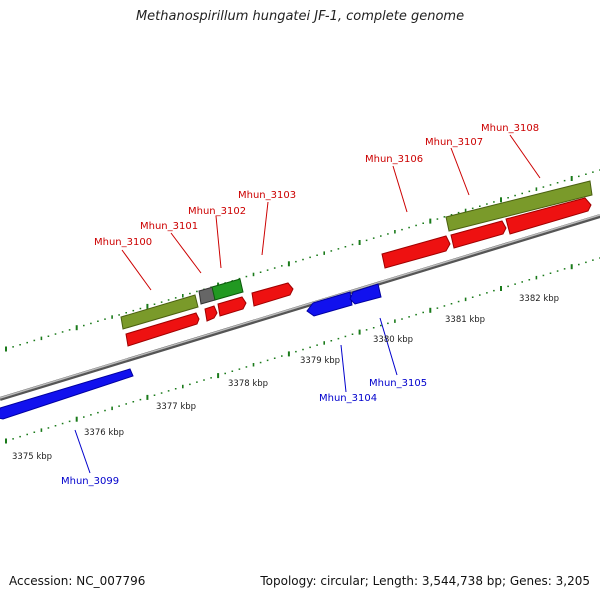 Image resolution: width=600 pixels, height=600 pixels. Describe the element at coordinates (104, 433) in the screenshot. I see `ruler-label: 3376 kbp` at that location.